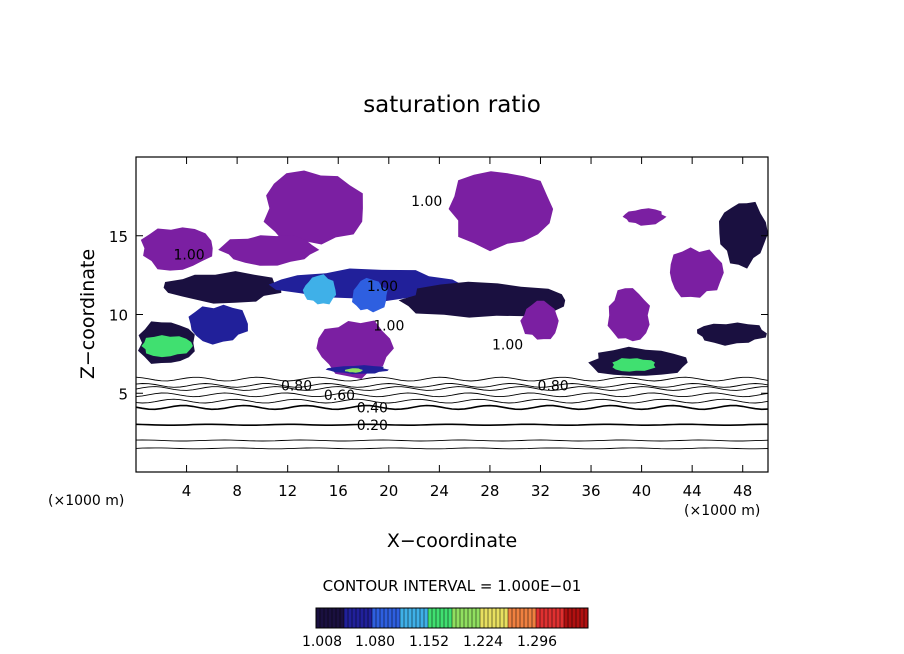  What do you see at coordinates (187, 491) in the screenshot?
I see `x-tick-label: 4` at bounding box center [187, 491].